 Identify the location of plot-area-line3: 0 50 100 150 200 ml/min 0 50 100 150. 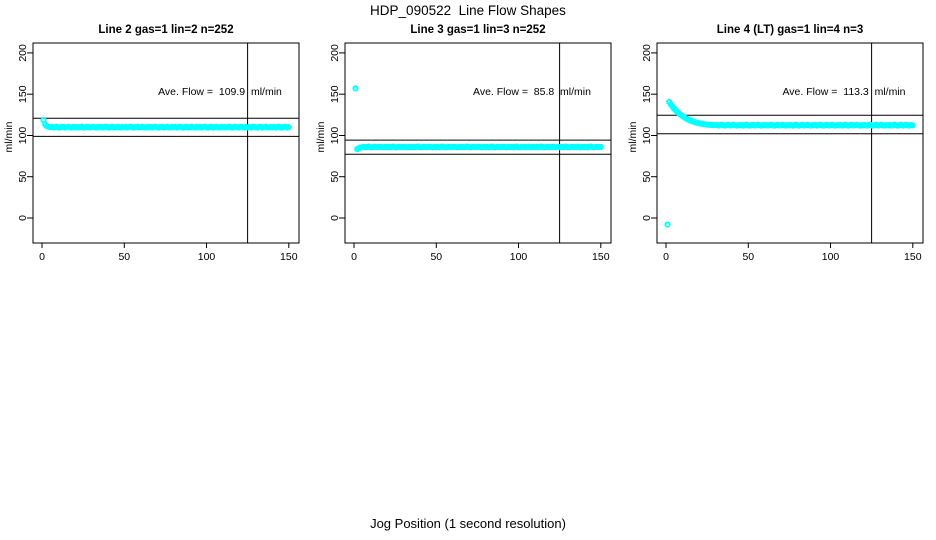
(463, 152).